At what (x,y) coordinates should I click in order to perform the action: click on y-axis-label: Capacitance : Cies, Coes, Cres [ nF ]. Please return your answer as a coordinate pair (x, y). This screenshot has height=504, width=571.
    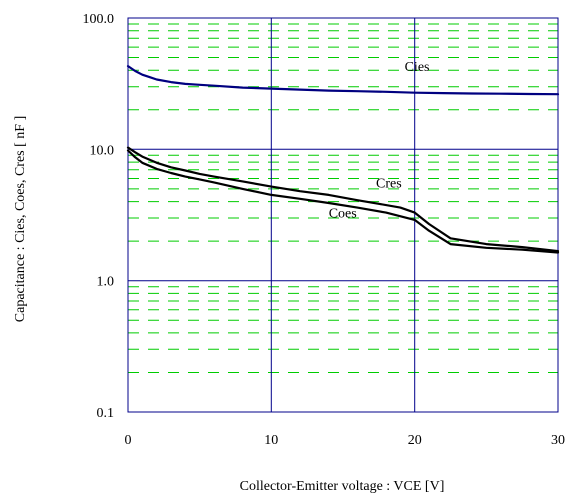
    Looking at the image, I should click on (20, 219).